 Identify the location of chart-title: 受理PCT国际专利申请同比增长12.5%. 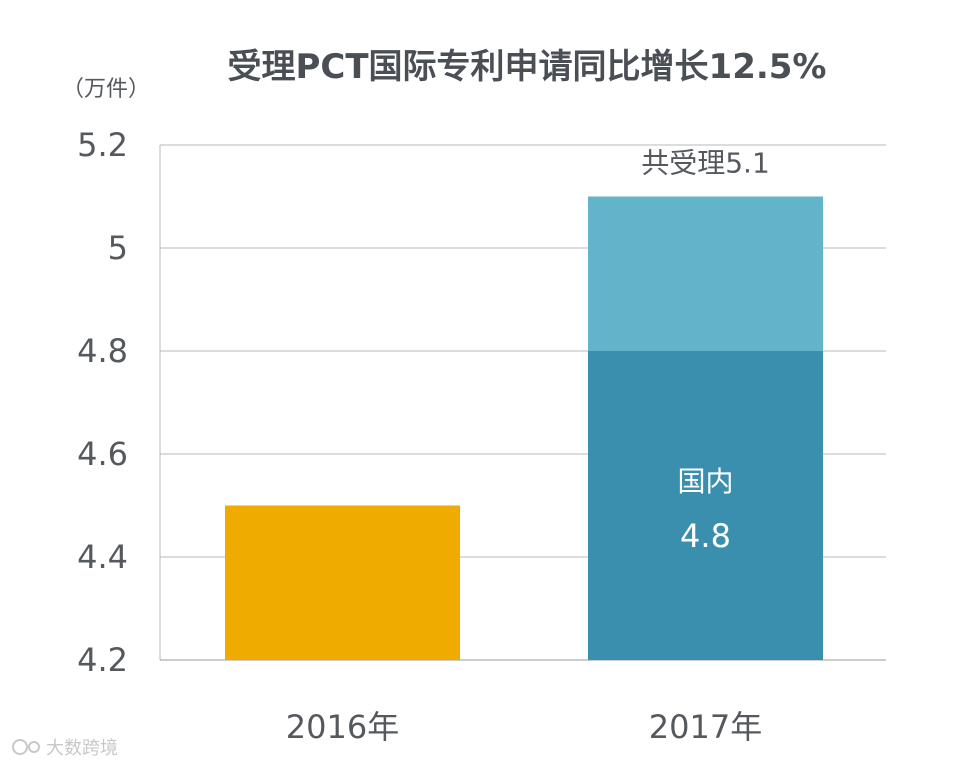
(526, 67).